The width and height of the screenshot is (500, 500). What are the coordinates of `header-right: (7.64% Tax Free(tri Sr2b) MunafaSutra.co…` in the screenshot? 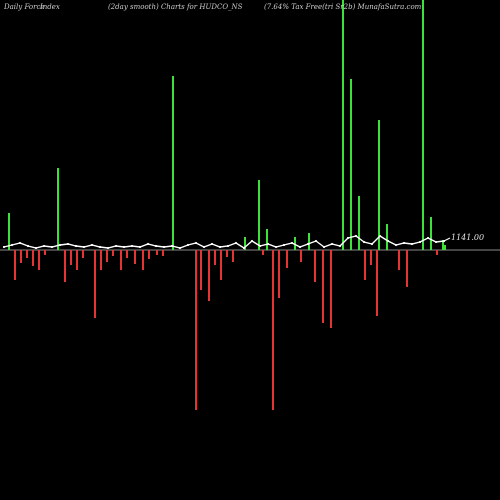 It's located at (343, 7).